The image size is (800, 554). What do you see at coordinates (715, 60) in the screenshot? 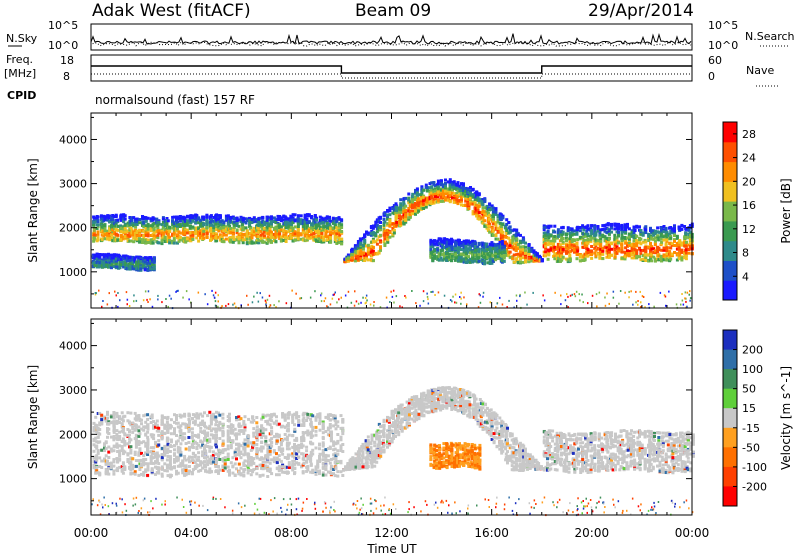
I see `nave-tick-top: 60` at bounding box center [715, 60].